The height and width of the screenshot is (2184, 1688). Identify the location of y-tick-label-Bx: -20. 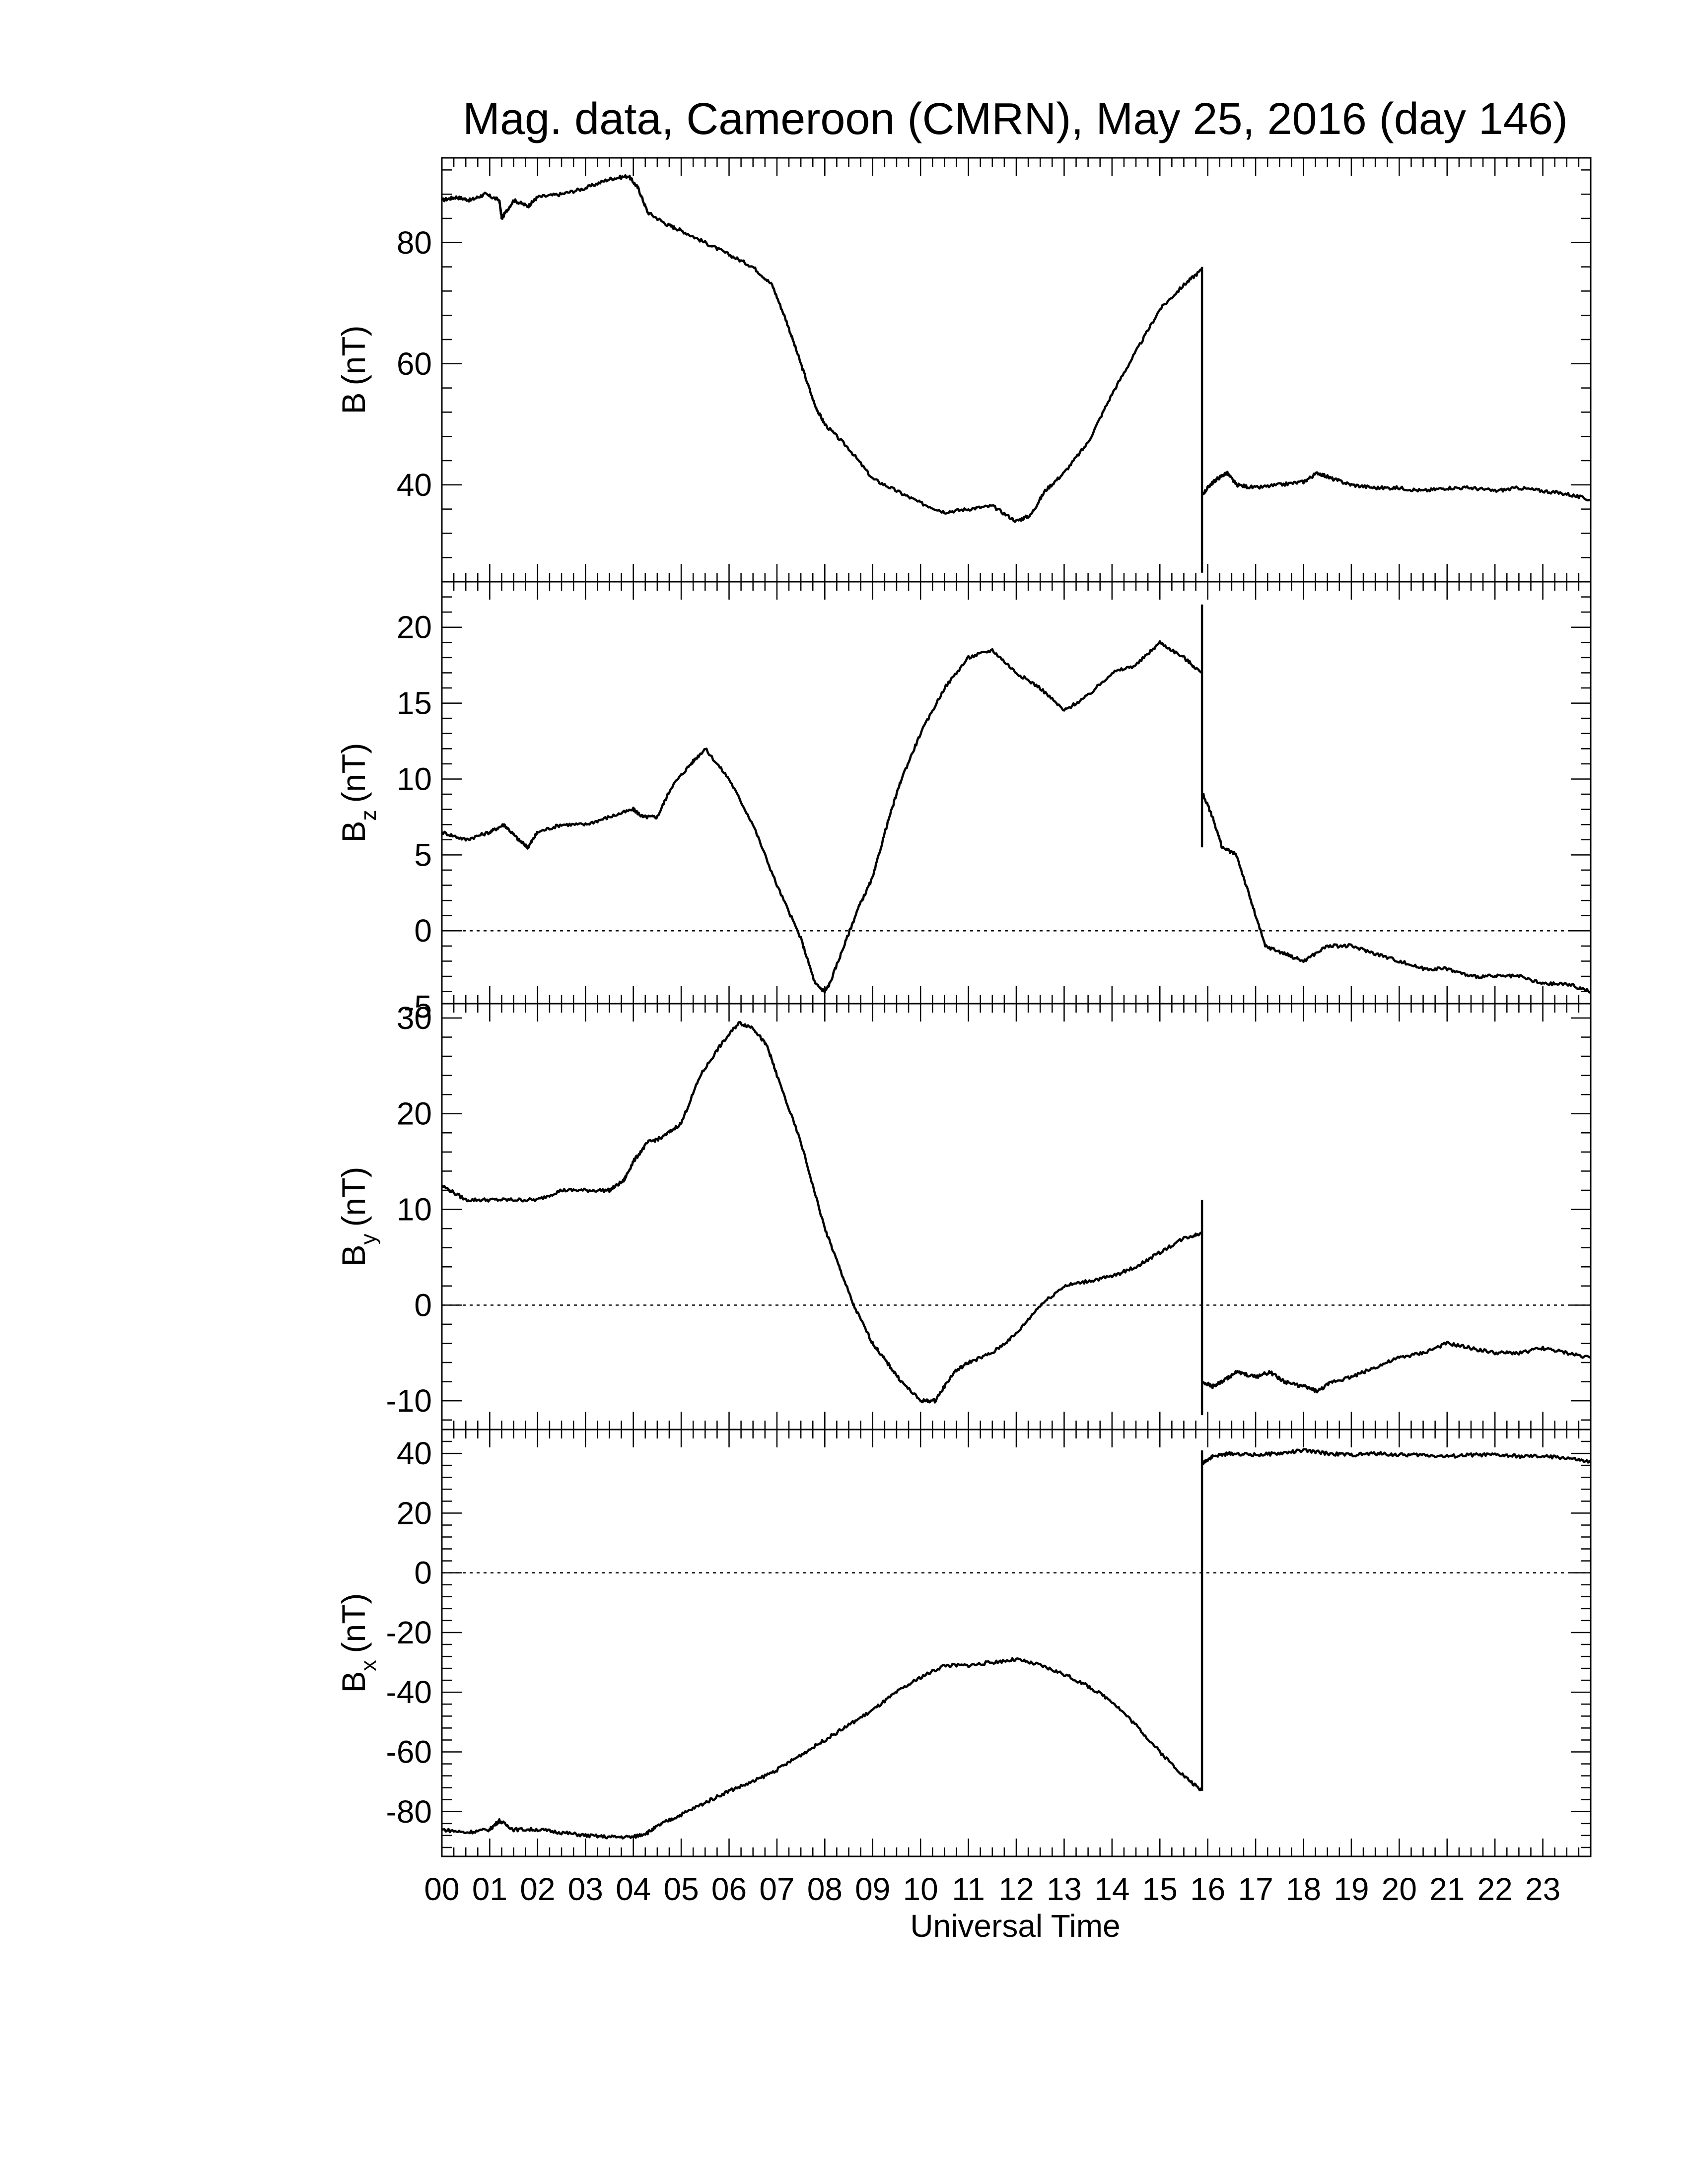
(409, 1632).